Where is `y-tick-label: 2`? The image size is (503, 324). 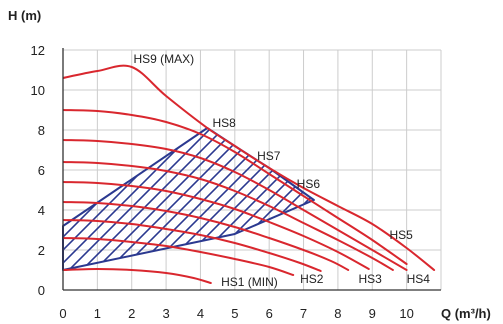 y-tick-label: 2 is located at coordinates (41, 250).